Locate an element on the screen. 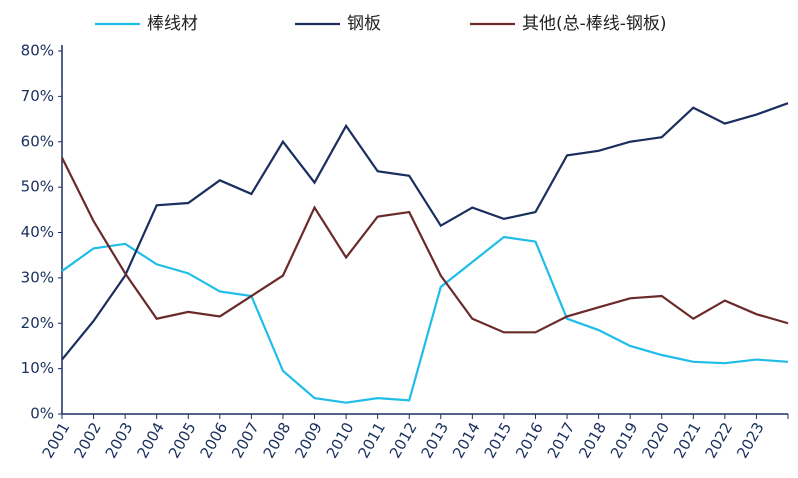 The width and height of the screenshot is (798, 478). x-tick-label: 2020 is located at coordinates (655, 440).